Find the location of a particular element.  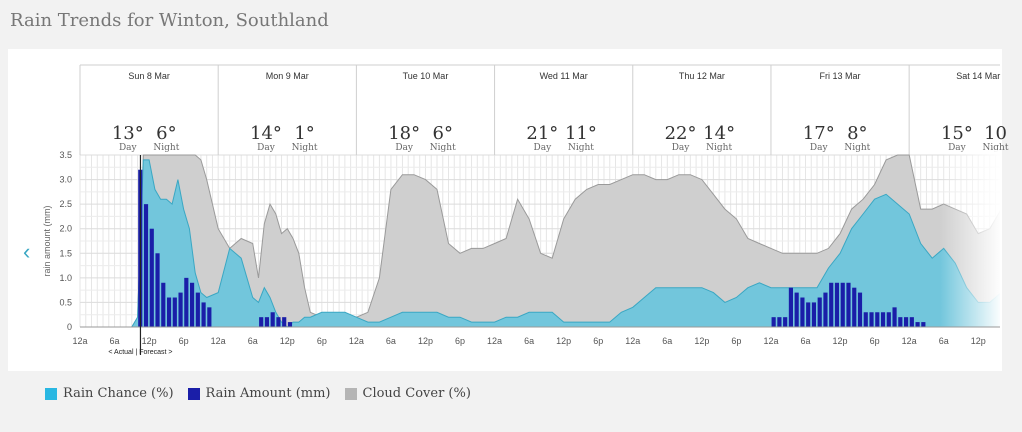

day-temp: 13° is located at coordinates (128, 133).